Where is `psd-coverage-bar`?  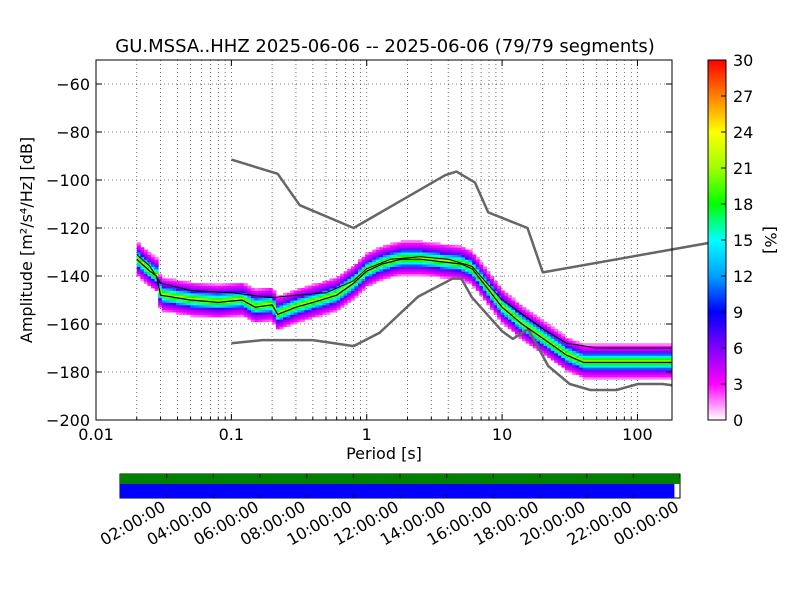
psd-coverage-bar is located at coordinates (397, 491).